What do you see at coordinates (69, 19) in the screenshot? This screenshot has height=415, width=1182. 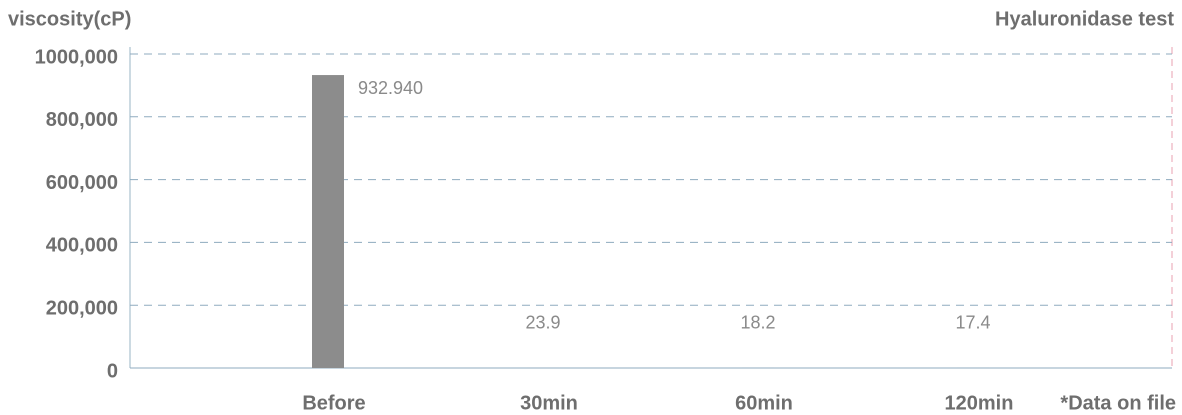 I see `y-axis-label: viscosity(cP)` at bounding box center [69, 19].